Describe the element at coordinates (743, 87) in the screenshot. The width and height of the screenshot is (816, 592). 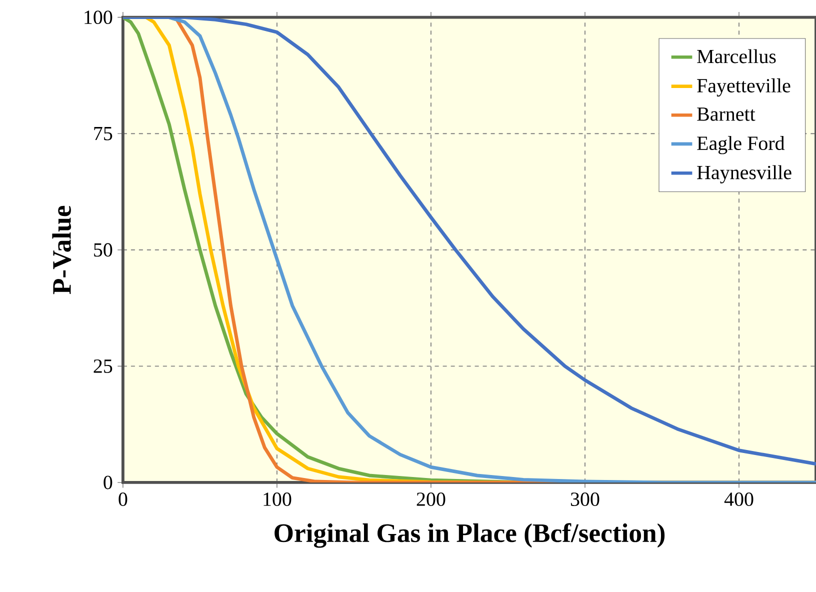
I see `legend-label: Fayetteville` at that location.